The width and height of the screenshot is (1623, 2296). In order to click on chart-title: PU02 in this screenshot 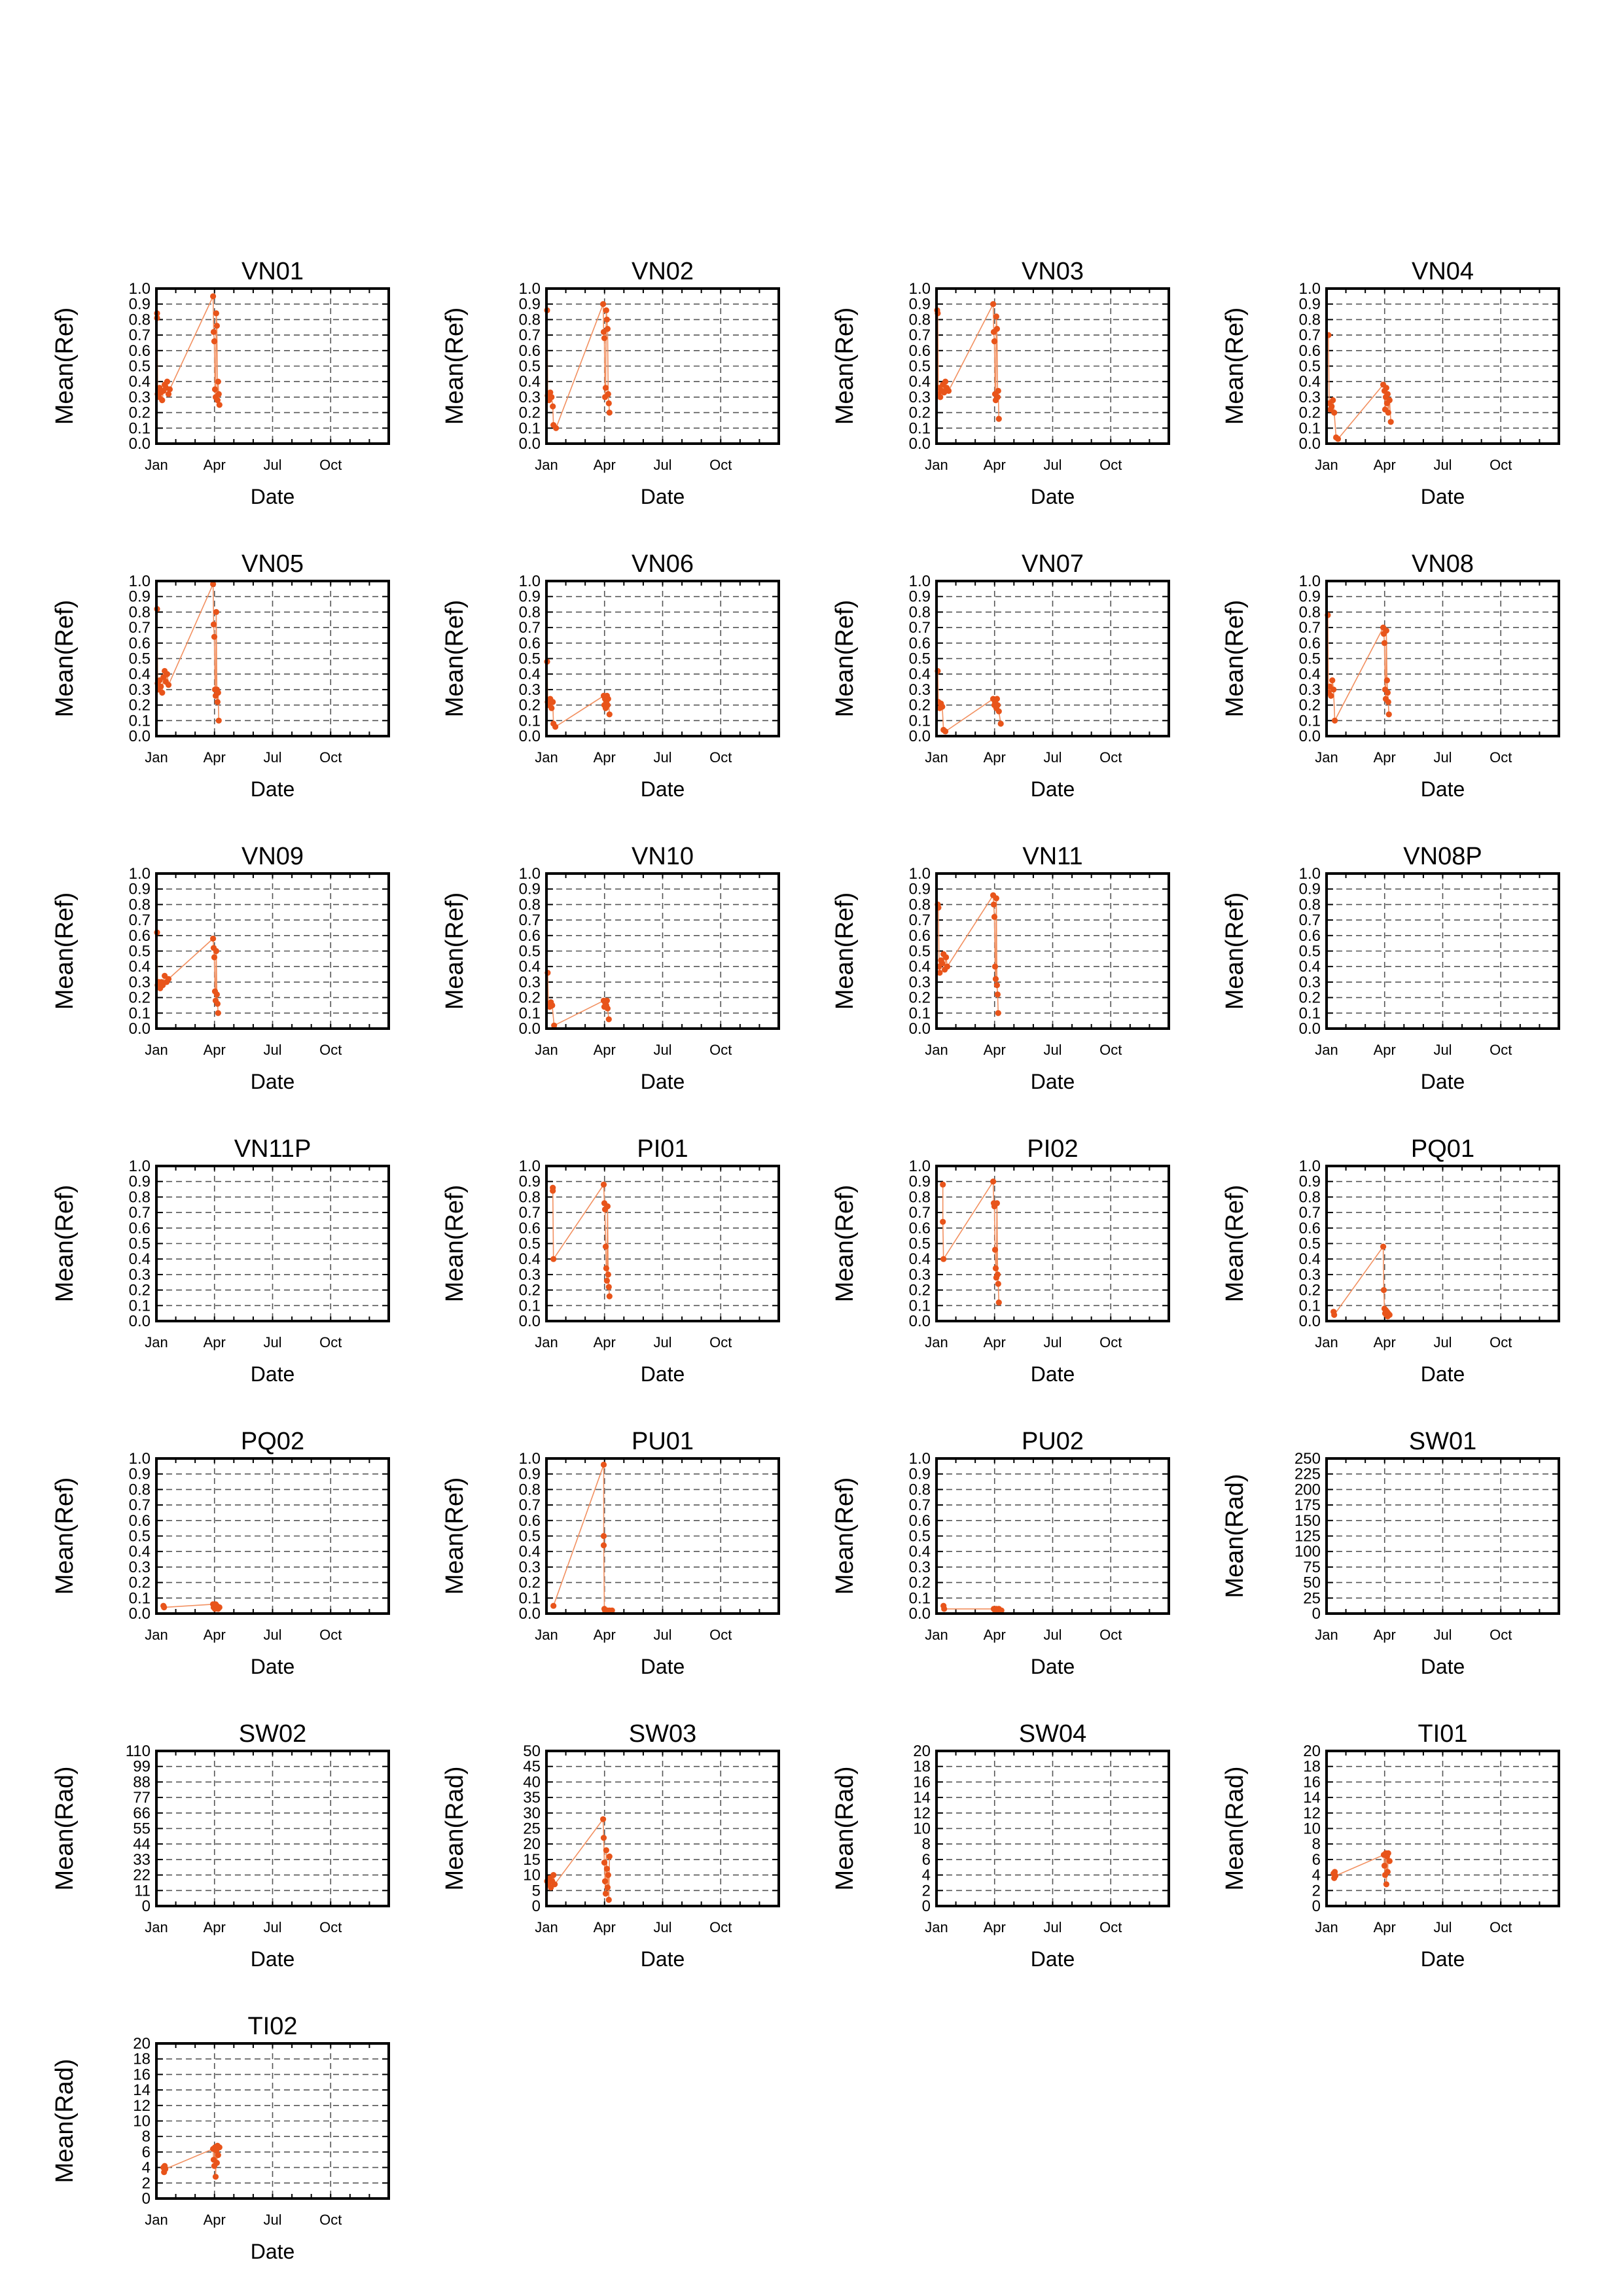, I will do `click(1053, 1442)`.